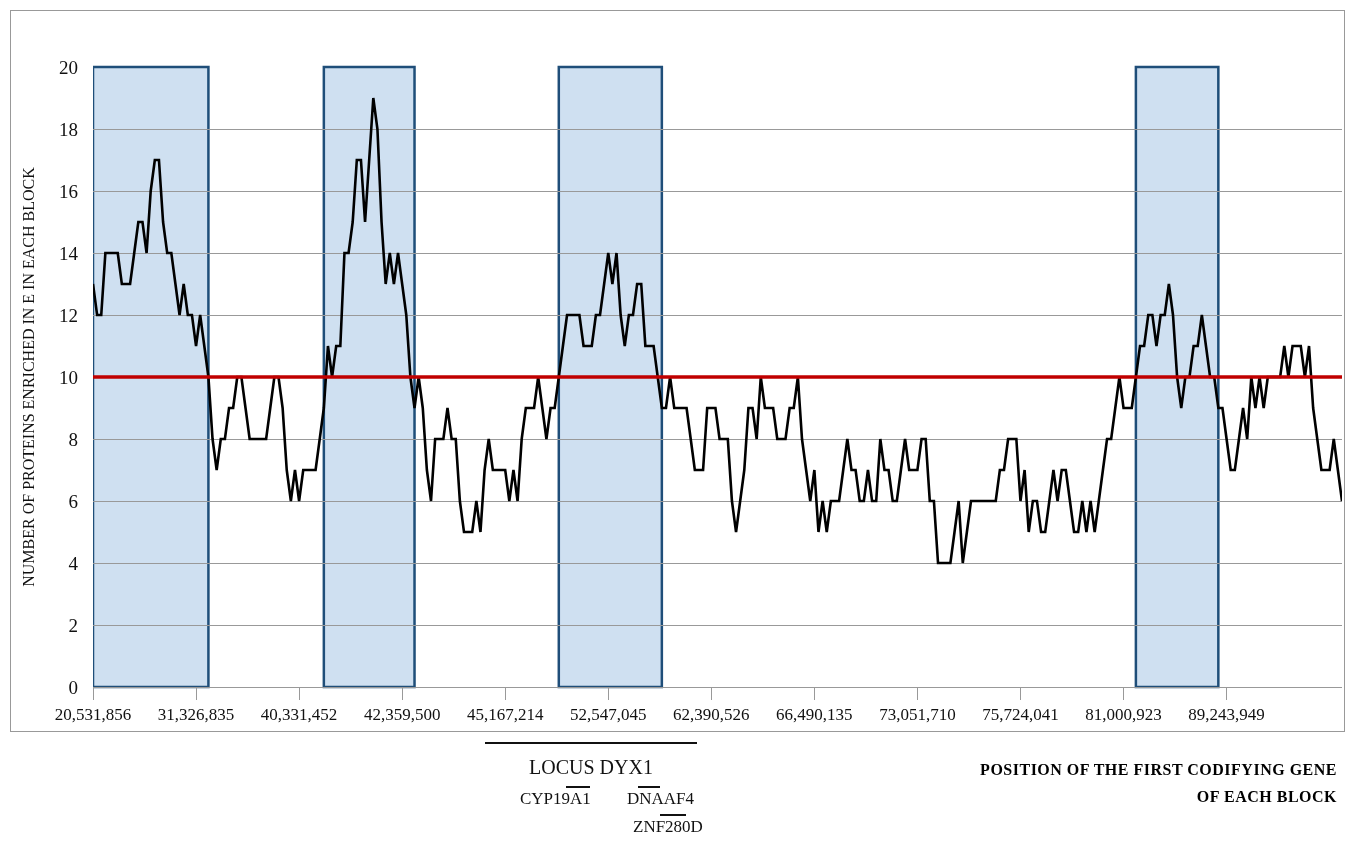  I want to click on text: LOCUS DYX1, so click(591, 767).